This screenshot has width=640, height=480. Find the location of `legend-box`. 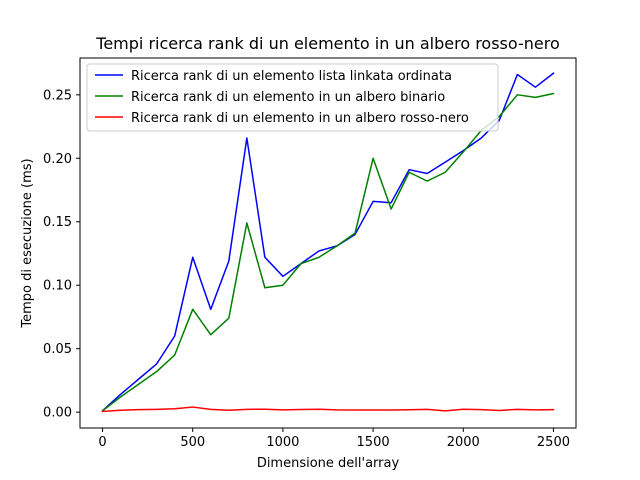

legend-box is located at coordinates (292, 97).